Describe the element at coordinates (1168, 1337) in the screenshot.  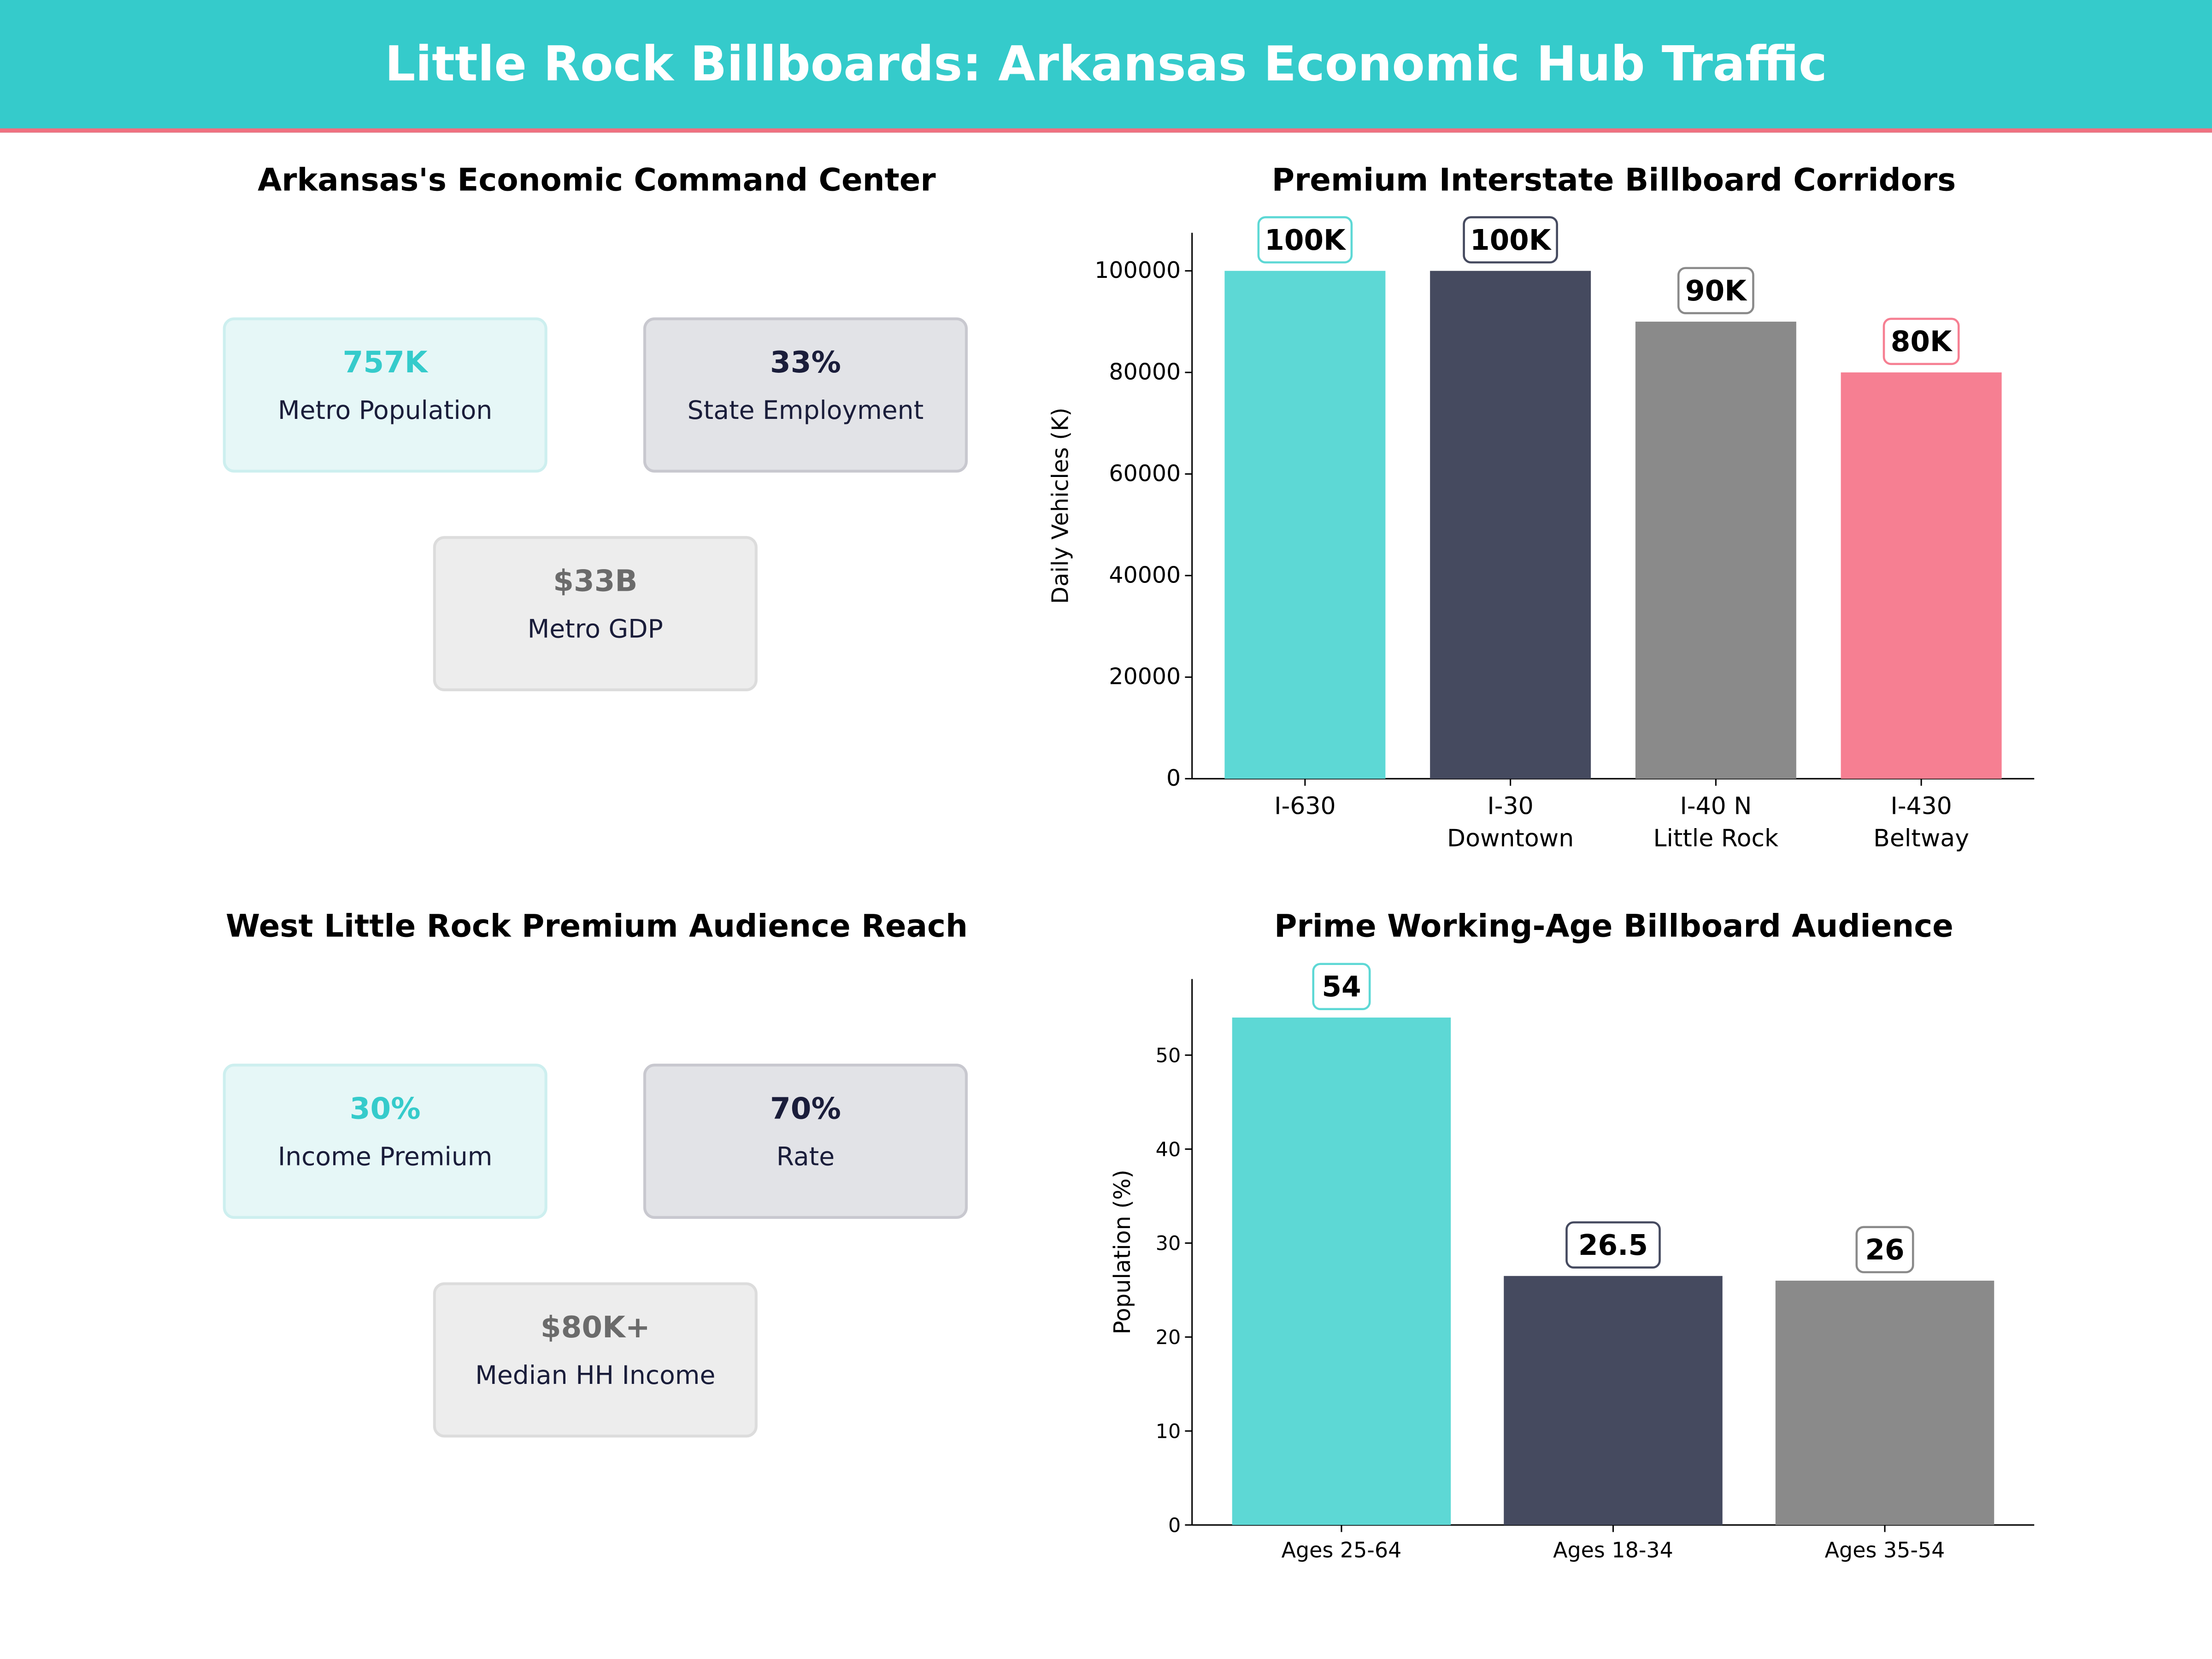
I see `y-tick-label: 20` at that location.